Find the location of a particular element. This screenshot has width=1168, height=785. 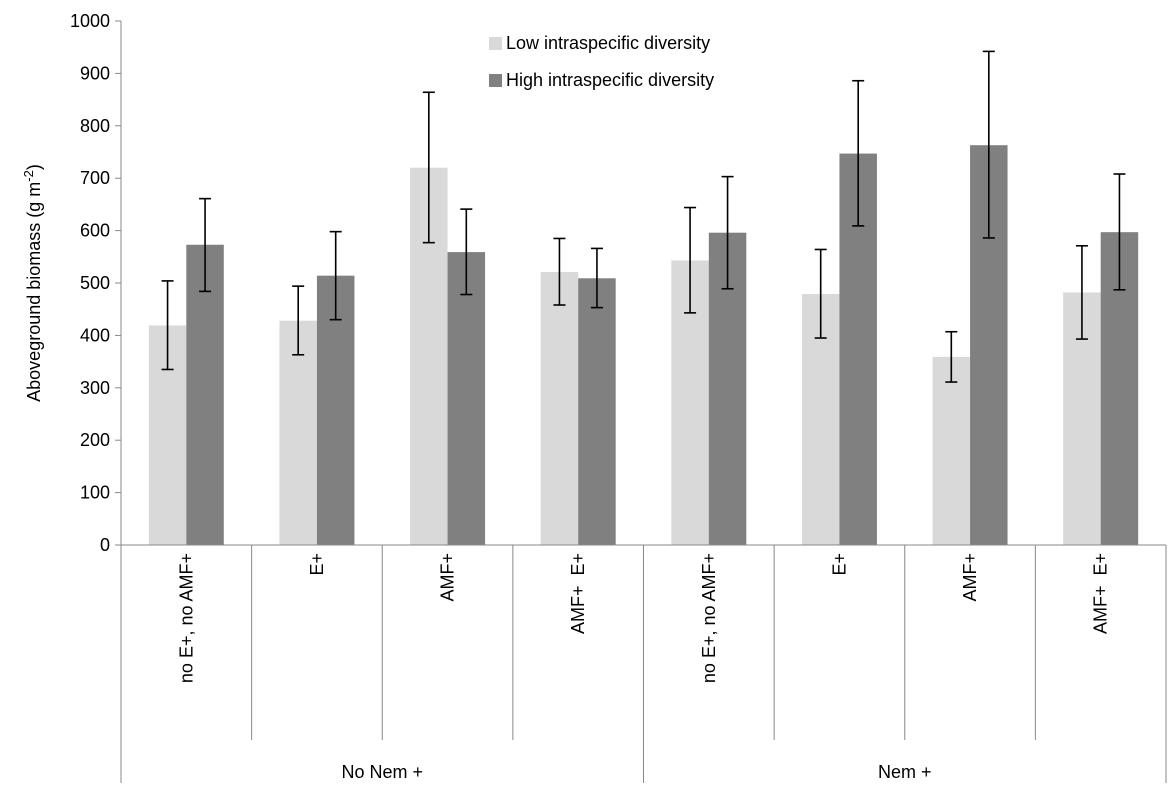

y-tick-label: 0 is located at coordinates (105, 545).